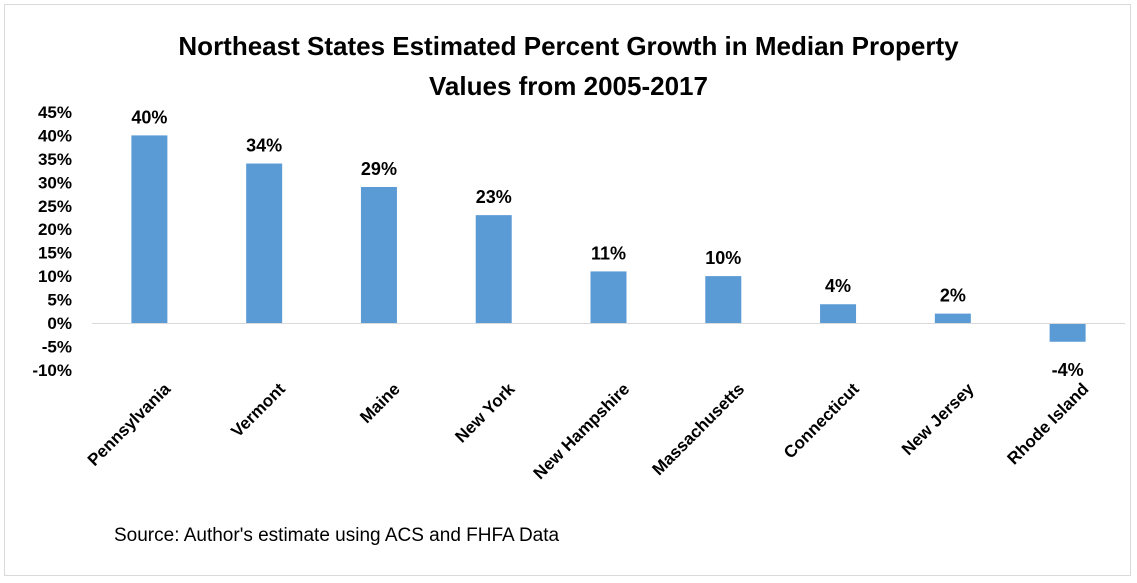 The height and width of the screenshot is (583, 1137). Describe the element at coordinates (55, 206) in the screenshot. I see `y-tick-label: 25%` at that location.